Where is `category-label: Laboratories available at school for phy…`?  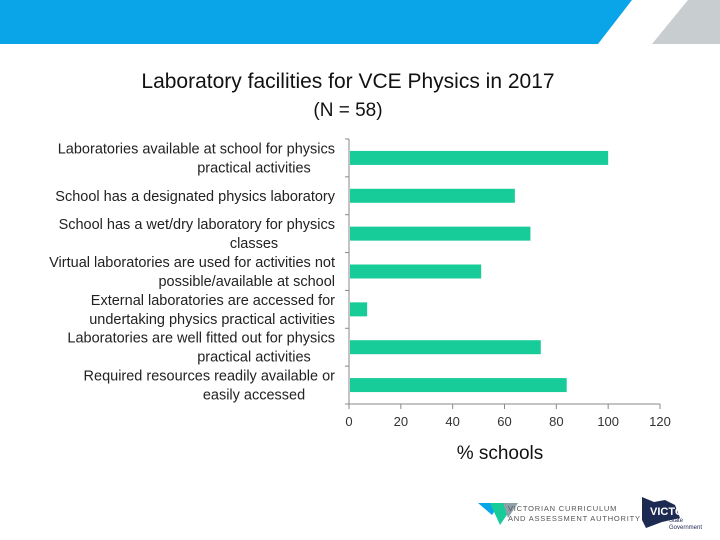
category-label: Laboratories available at school for phy… is located at coordinates (196, 149).